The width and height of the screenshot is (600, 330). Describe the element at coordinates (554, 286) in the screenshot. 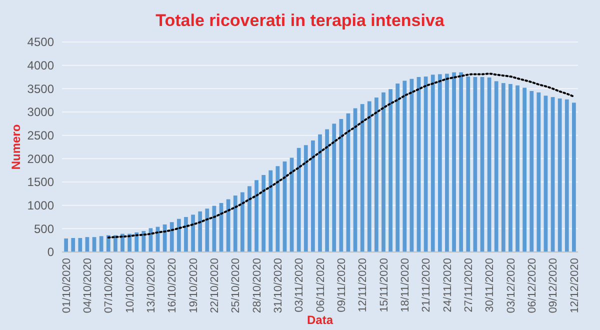

I see `x-tick-label: 09/12/2020` at that location.